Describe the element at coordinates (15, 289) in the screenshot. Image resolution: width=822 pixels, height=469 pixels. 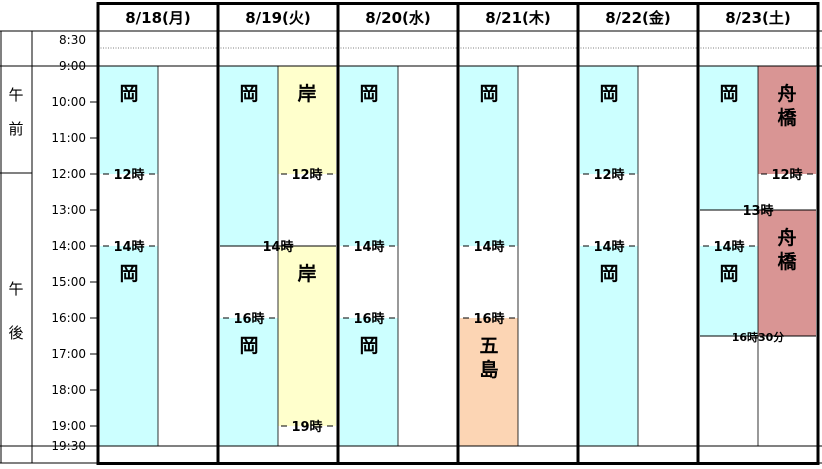
I see `period-label-1-char-0: 午` at that location.